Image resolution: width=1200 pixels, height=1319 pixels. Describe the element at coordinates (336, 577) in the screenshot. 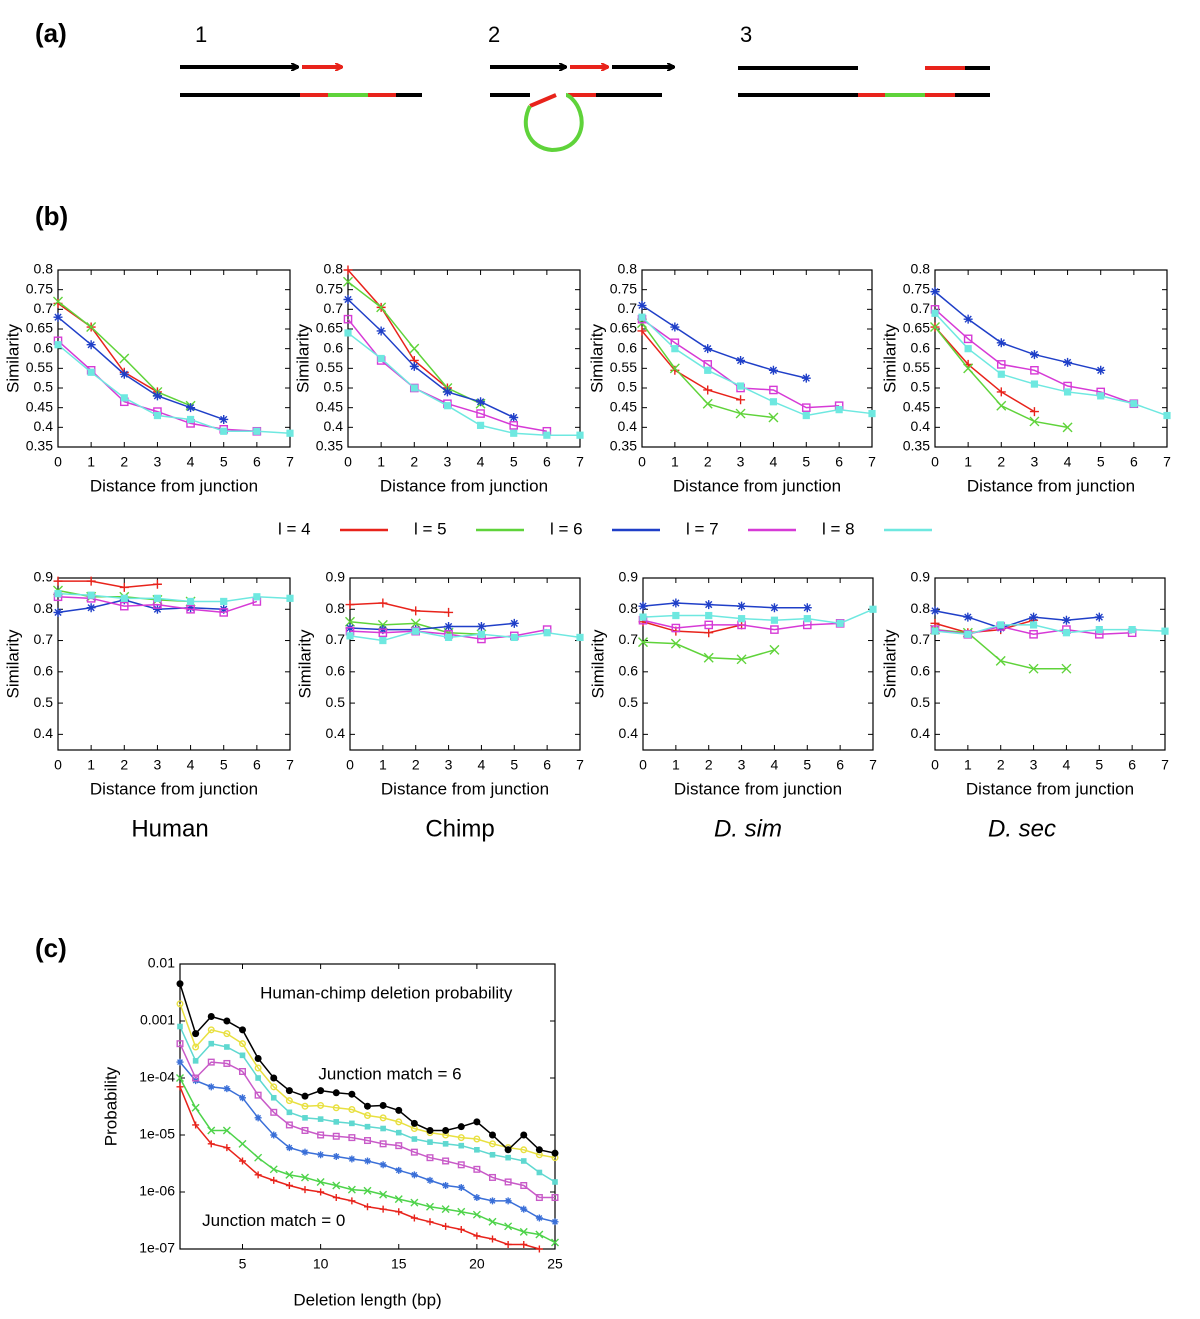

I see `y-tick-label: 0.9` at that location.